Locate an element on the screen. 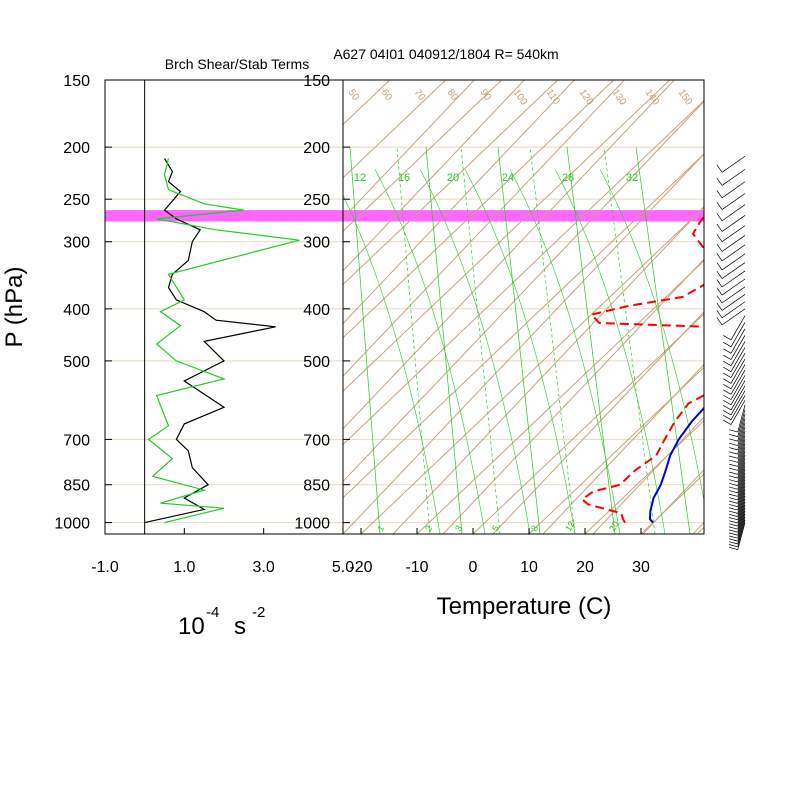 The height and width of the screenshot is (800, 800). y-tick-label-right: 1000 is located at coordinates (312, 524).